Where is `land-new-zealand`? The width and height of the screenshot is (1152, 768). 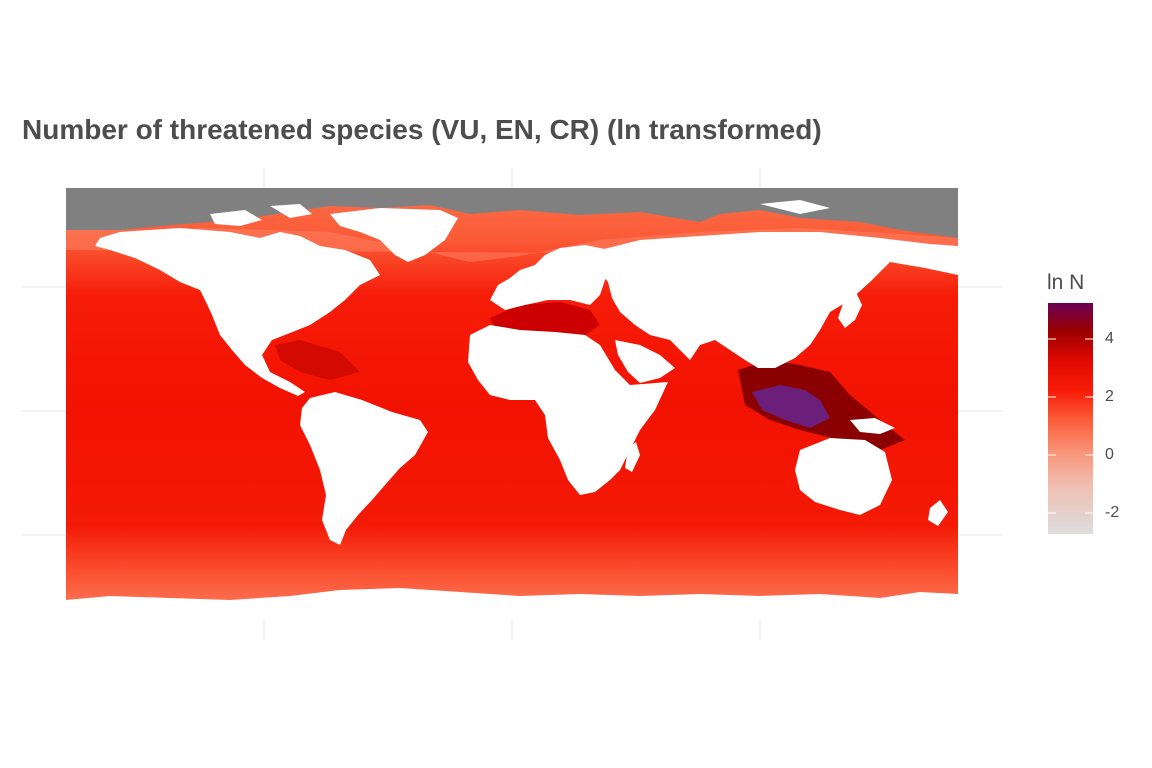
land-new-zealand is located at coordinates (938, 513).